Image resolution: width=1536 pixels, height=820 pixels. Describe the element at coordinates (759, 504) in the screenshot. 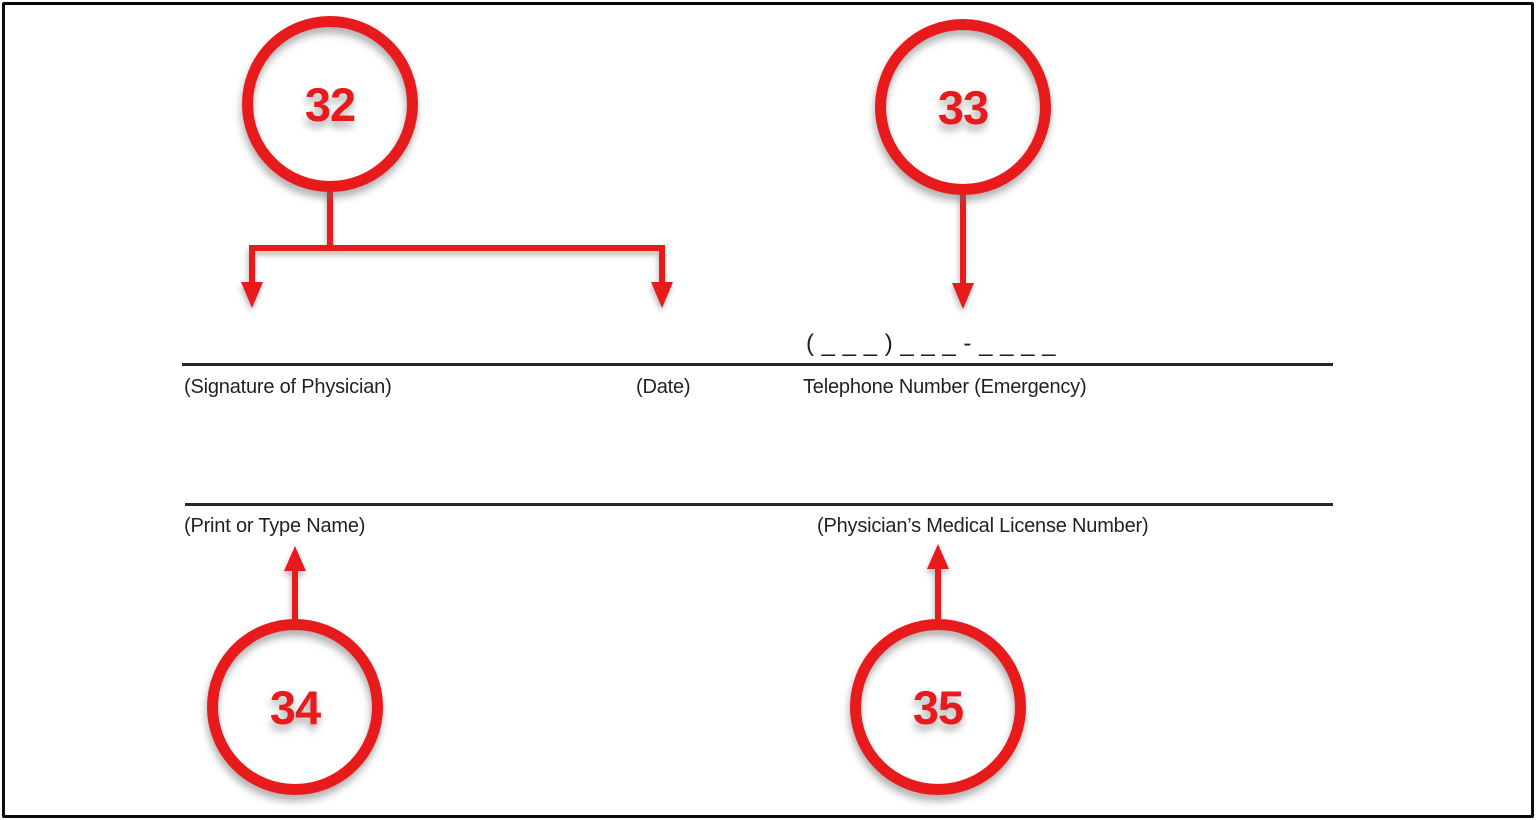

I see `field-line-name-license` at that location.